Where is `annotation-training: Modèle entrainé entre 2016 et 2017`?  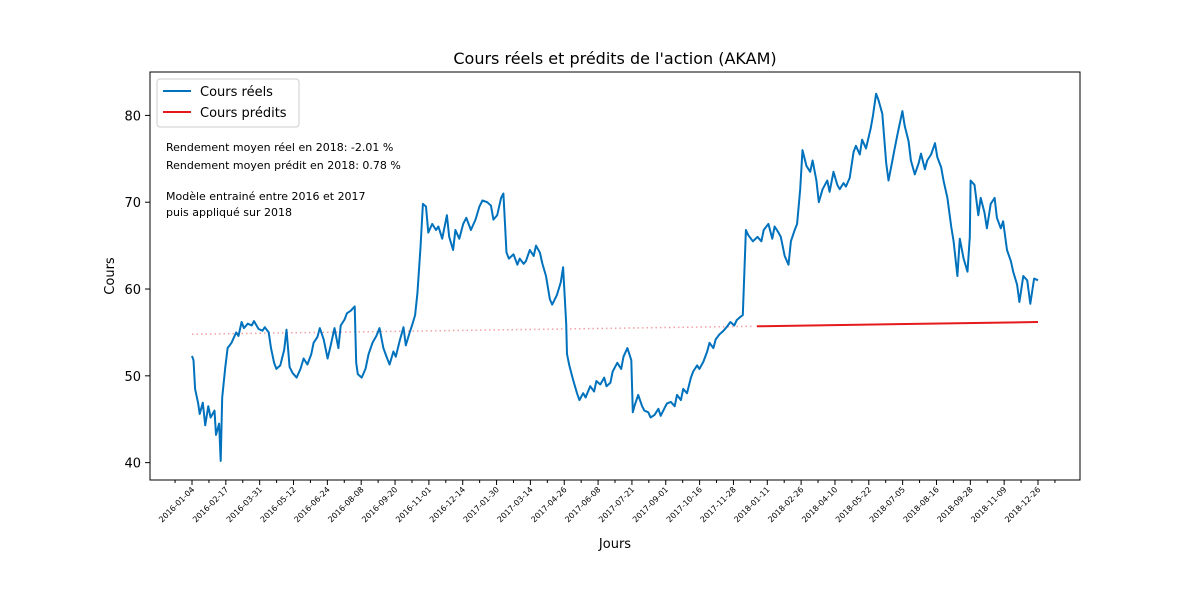 annotation-training: Modèle entrainé entre 2016 et 2017 is located at coordinates (266, 196).